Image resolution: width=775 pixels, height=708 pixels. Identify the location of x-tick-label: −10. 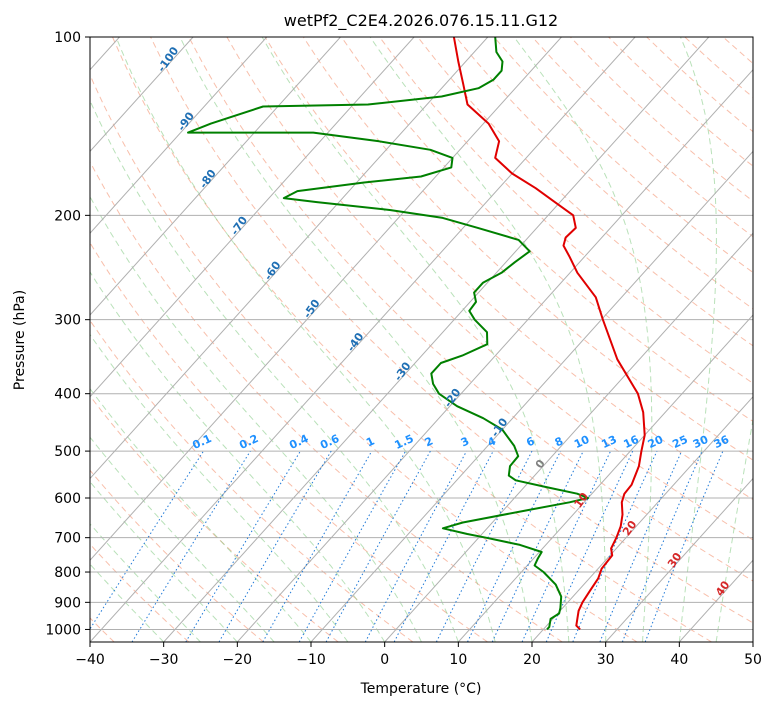
(311, 660).